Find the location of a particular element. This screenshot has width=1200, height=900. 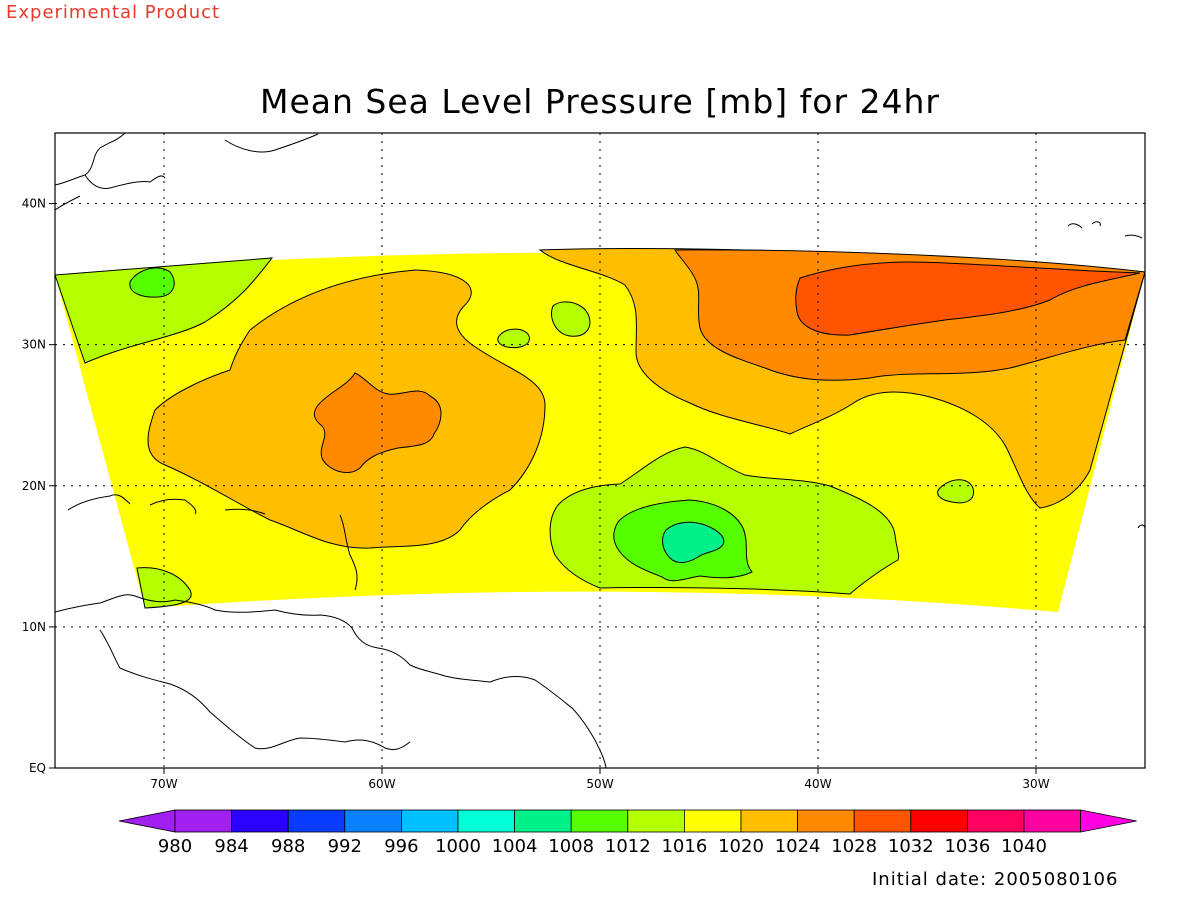

region-1028-northeast is located at coordinates (968, 298).